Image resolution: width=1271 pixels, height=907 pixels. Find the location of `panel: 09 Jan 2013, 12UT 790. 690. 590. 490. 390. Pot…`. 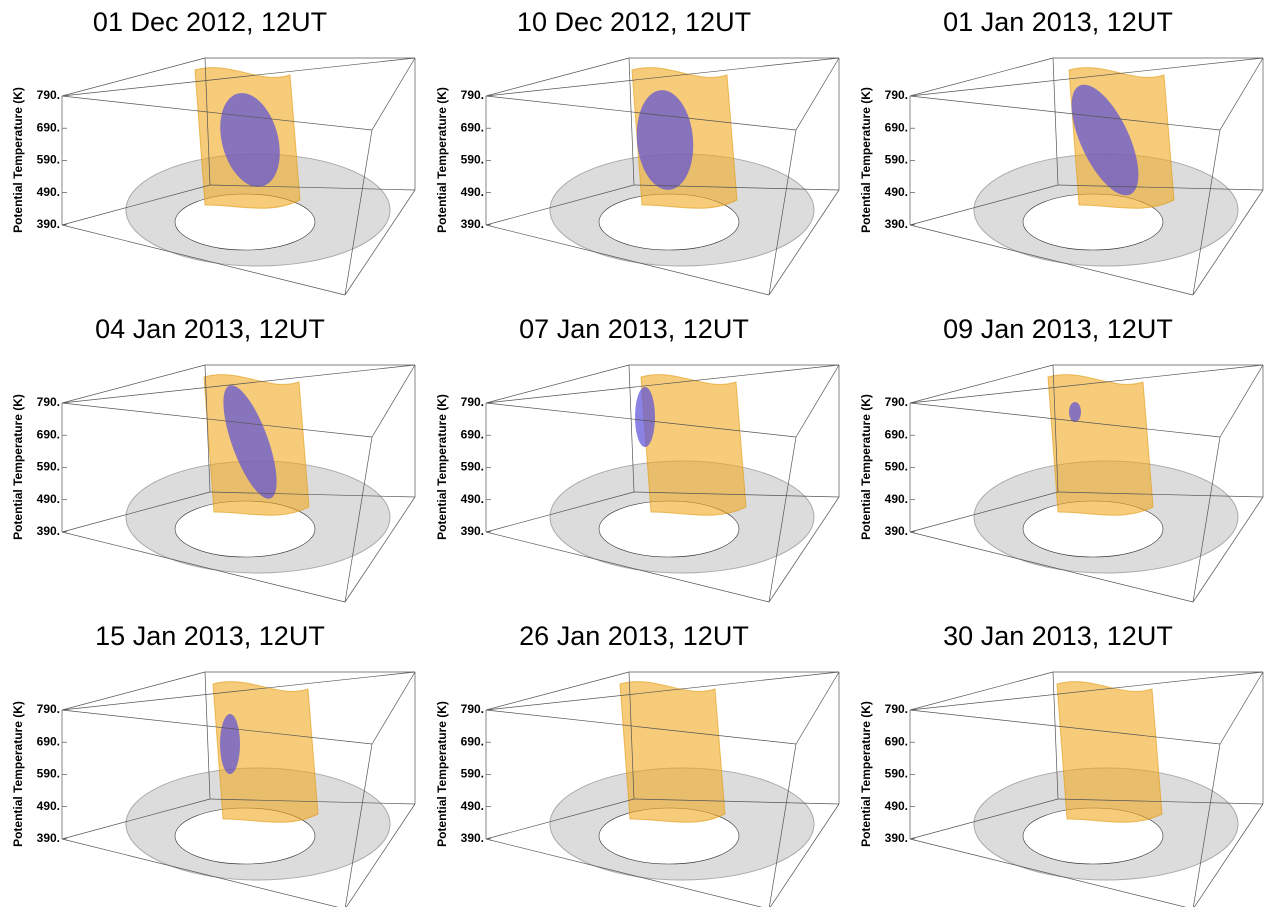

panel: 09 Jan 2013, 12UT 790. 690. 590. 490. 390. Pot… is located at coordinates (1061, 458).